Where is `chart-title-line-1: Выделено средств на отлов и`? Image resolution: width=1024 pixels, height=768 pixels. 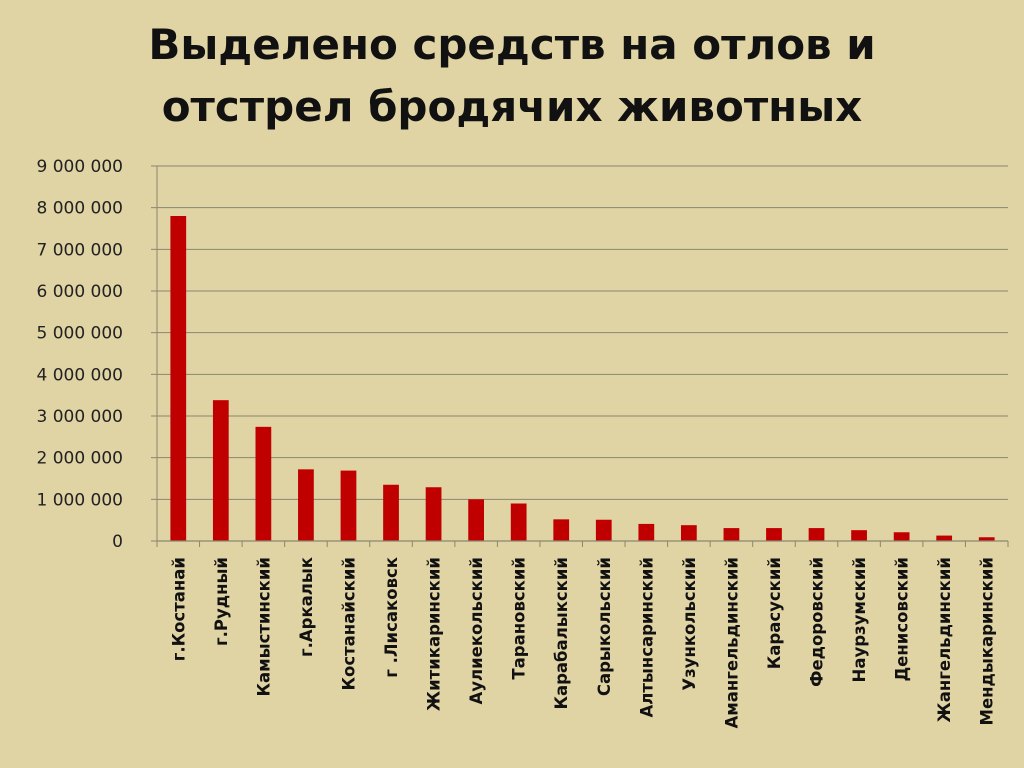 chart-title-line-1: Выделено средств на отлов и is located at coordinates (512, 44).